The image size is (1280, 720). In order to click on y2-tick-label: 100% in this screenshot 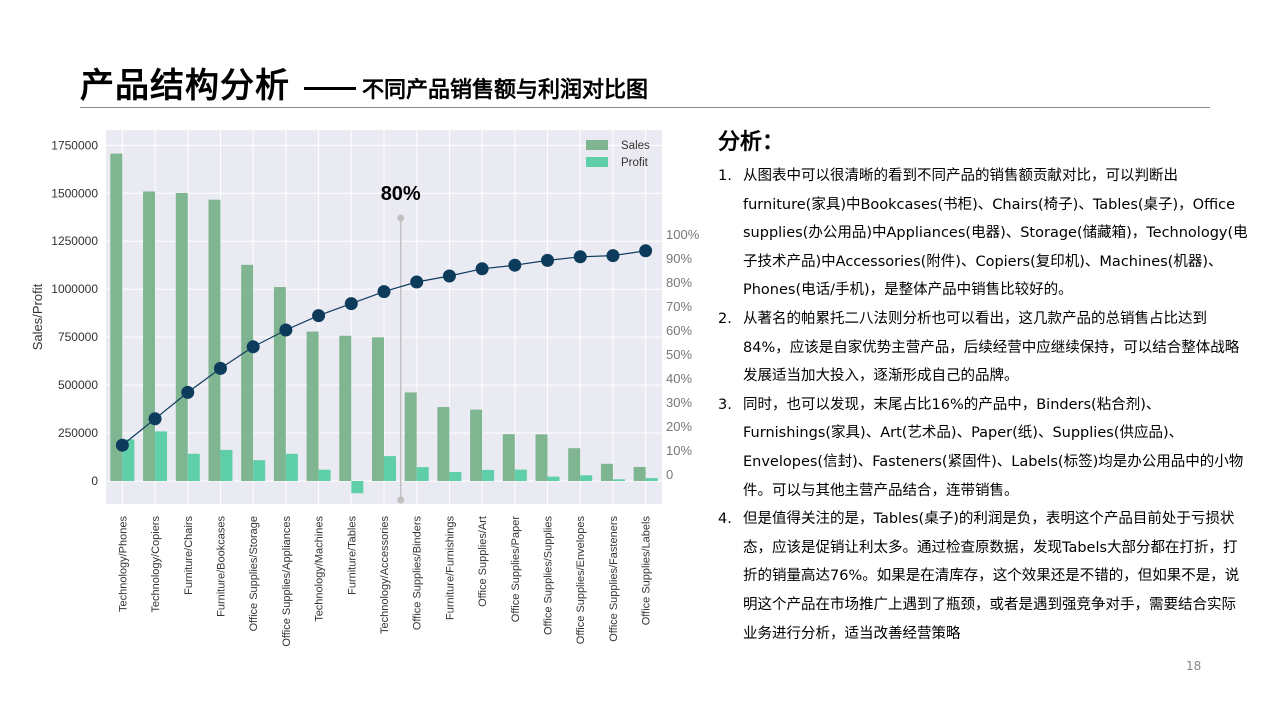, I will do `click(683, 234)`.